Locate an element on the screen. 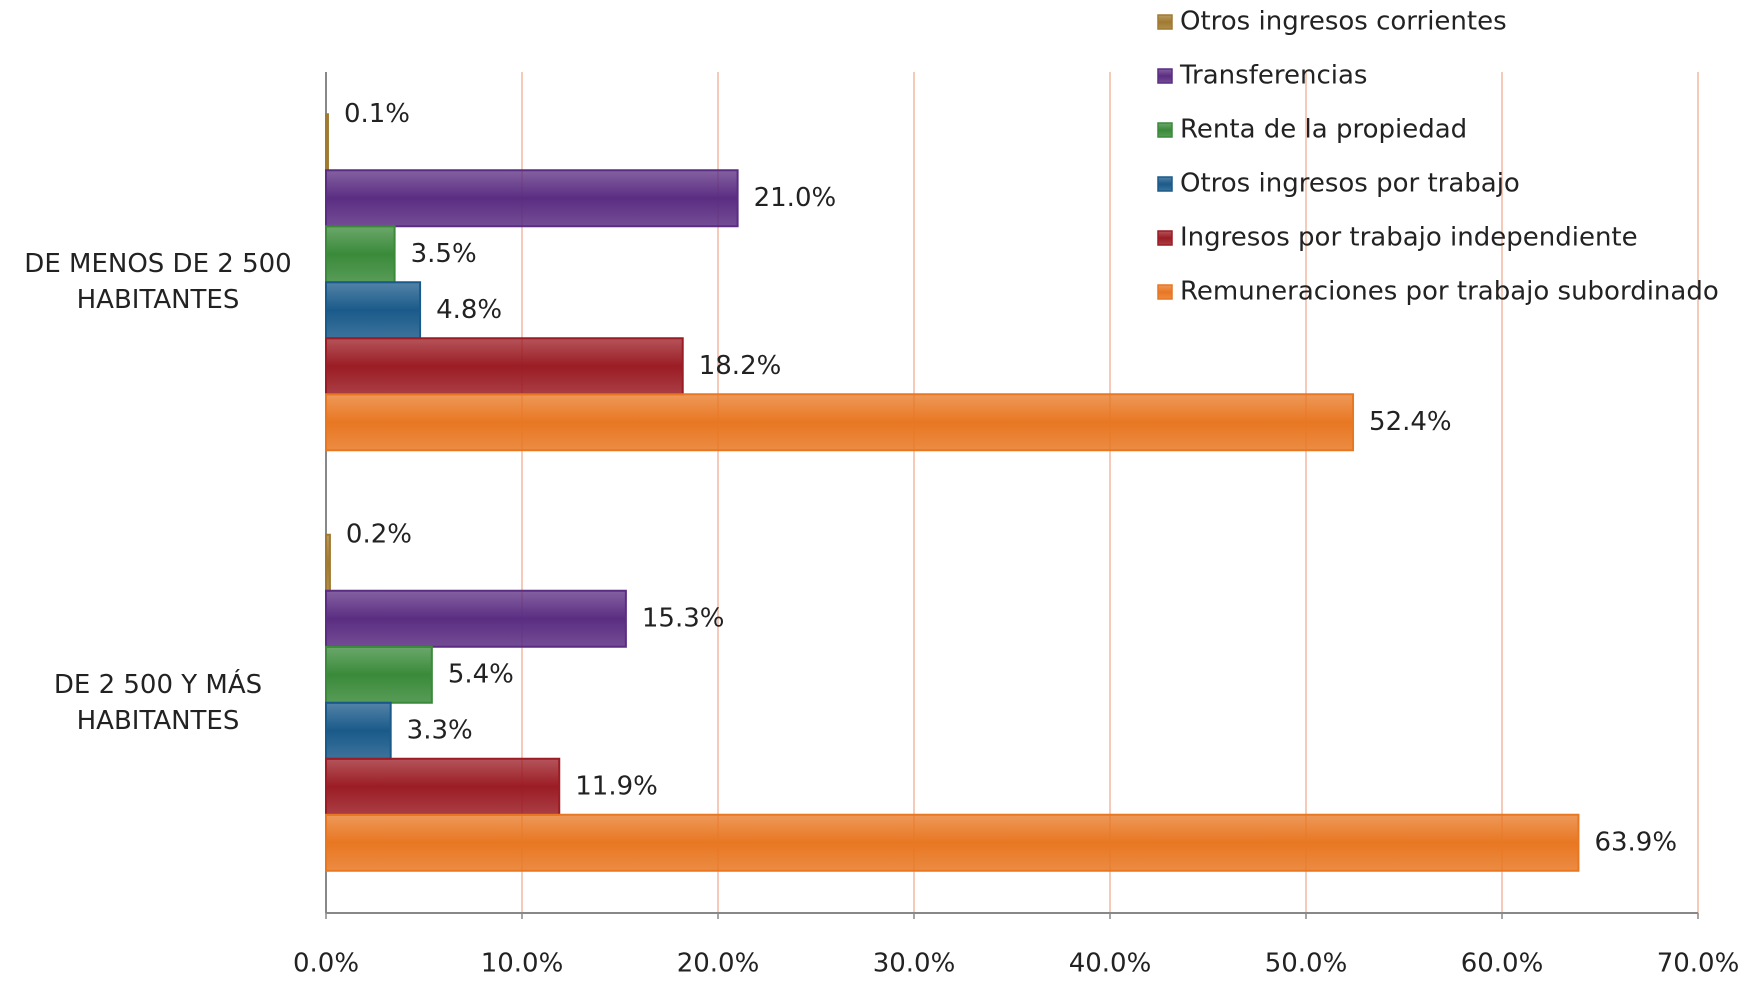 Image resolution: width=1744 pixels, height=984 pixels. value-label: 4.8% is located at coordinates (469, 310).